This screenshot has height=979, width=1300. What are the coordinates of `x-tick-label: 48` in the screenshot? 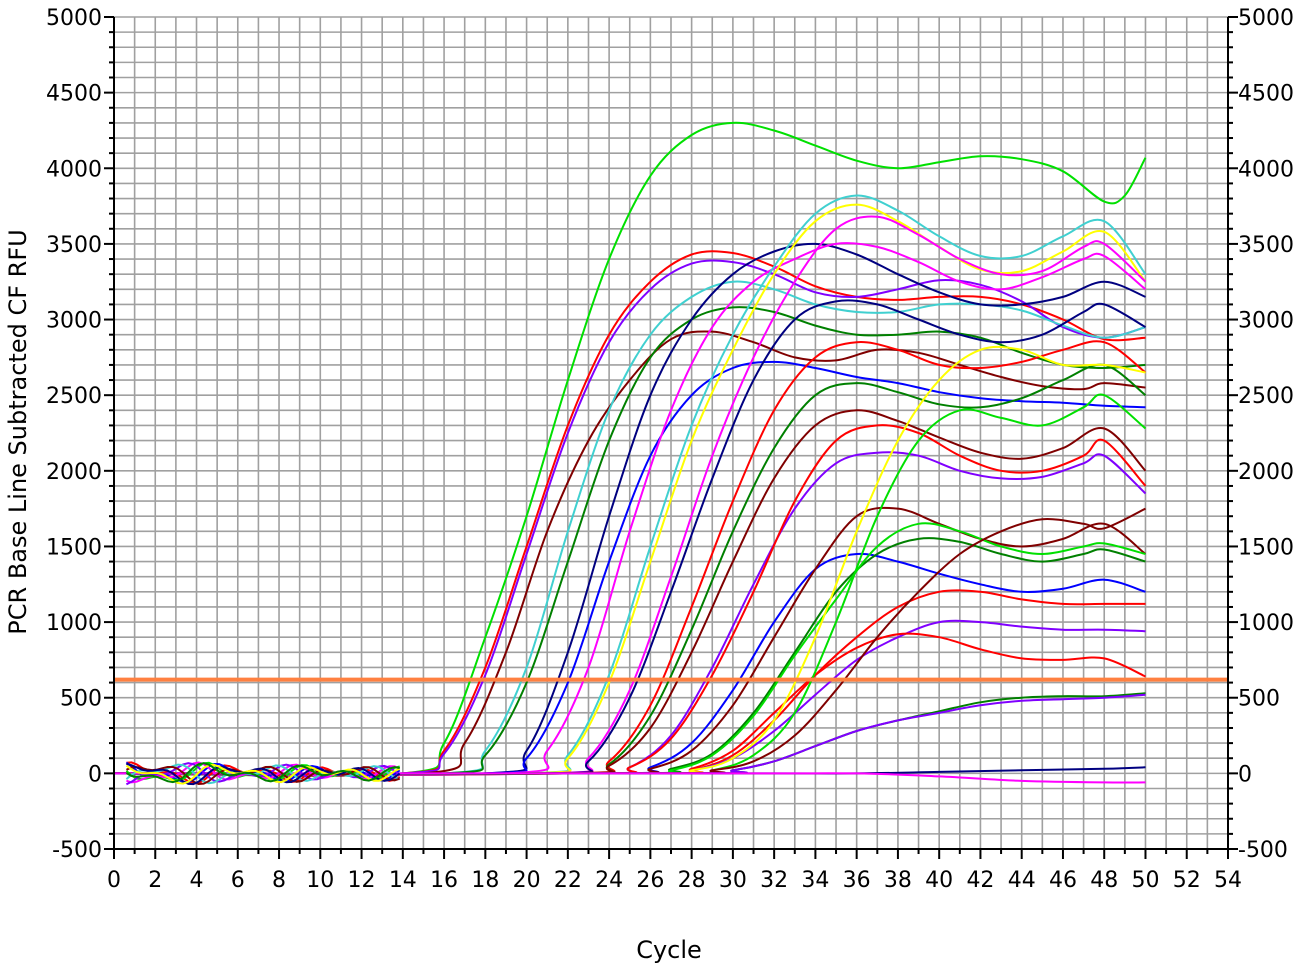 It's located at (1104, 880).